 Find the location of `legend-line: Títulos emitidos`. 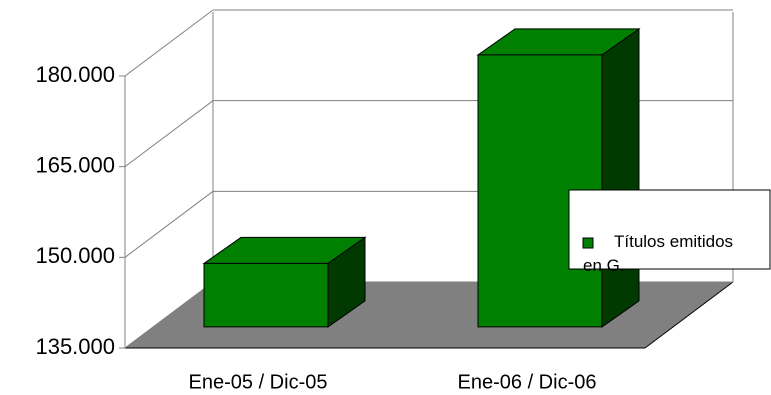

legend-line: Títulos emitidos is located at coordinates (673, 241).